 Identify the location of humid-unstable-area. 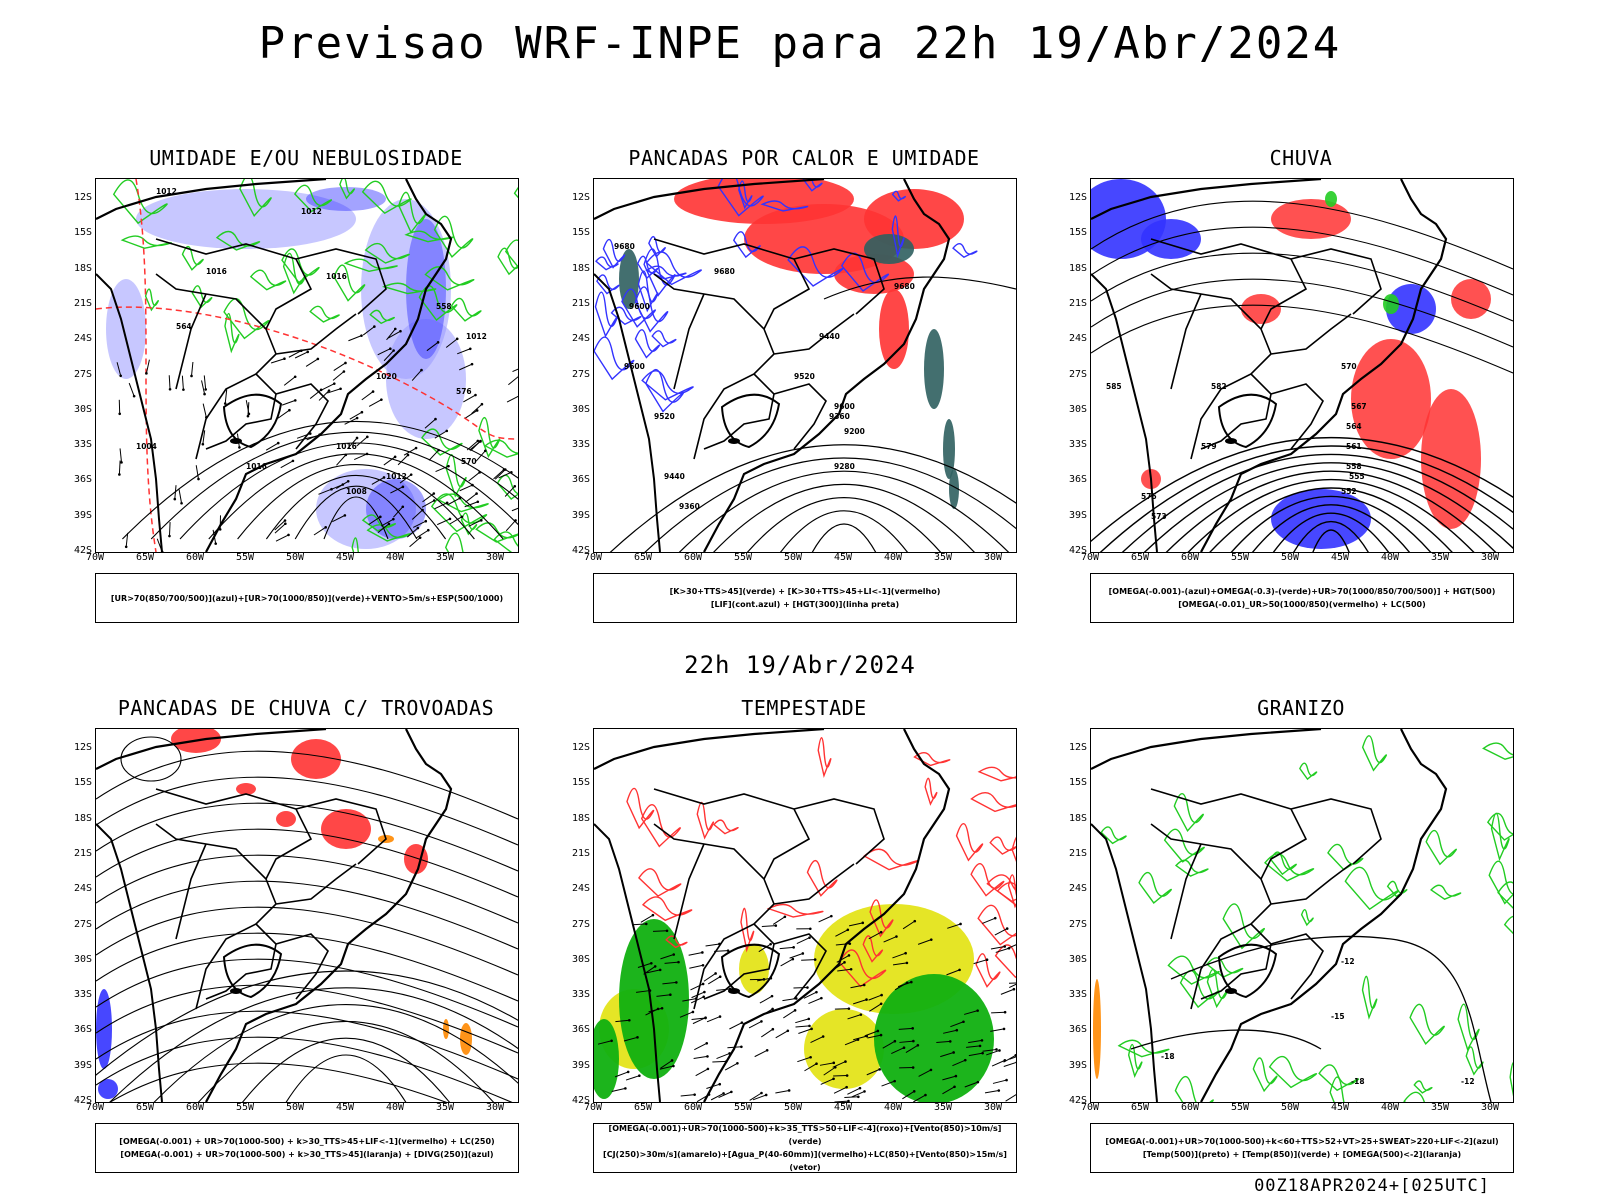
(889, 249).